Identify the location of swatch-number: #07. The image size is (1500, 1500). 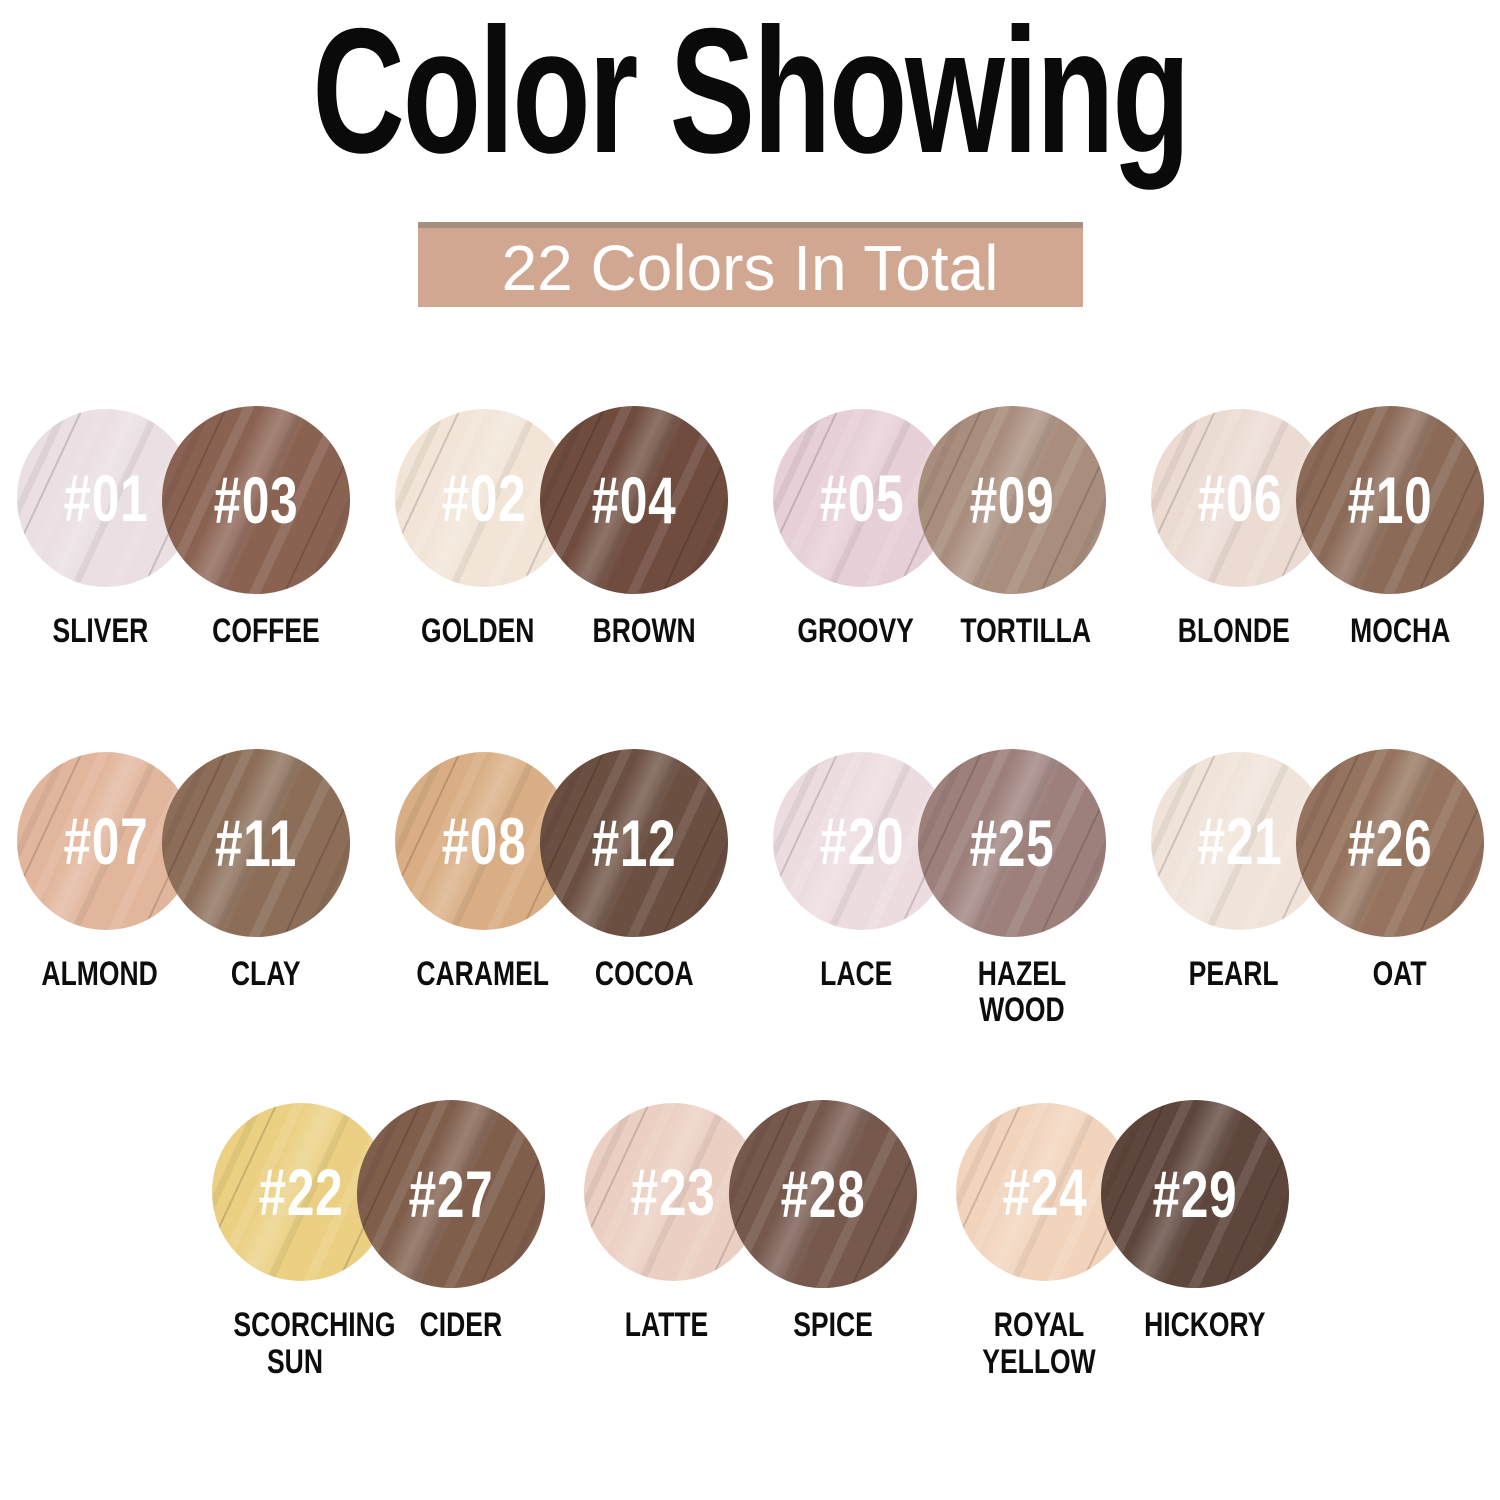
(106, 840).